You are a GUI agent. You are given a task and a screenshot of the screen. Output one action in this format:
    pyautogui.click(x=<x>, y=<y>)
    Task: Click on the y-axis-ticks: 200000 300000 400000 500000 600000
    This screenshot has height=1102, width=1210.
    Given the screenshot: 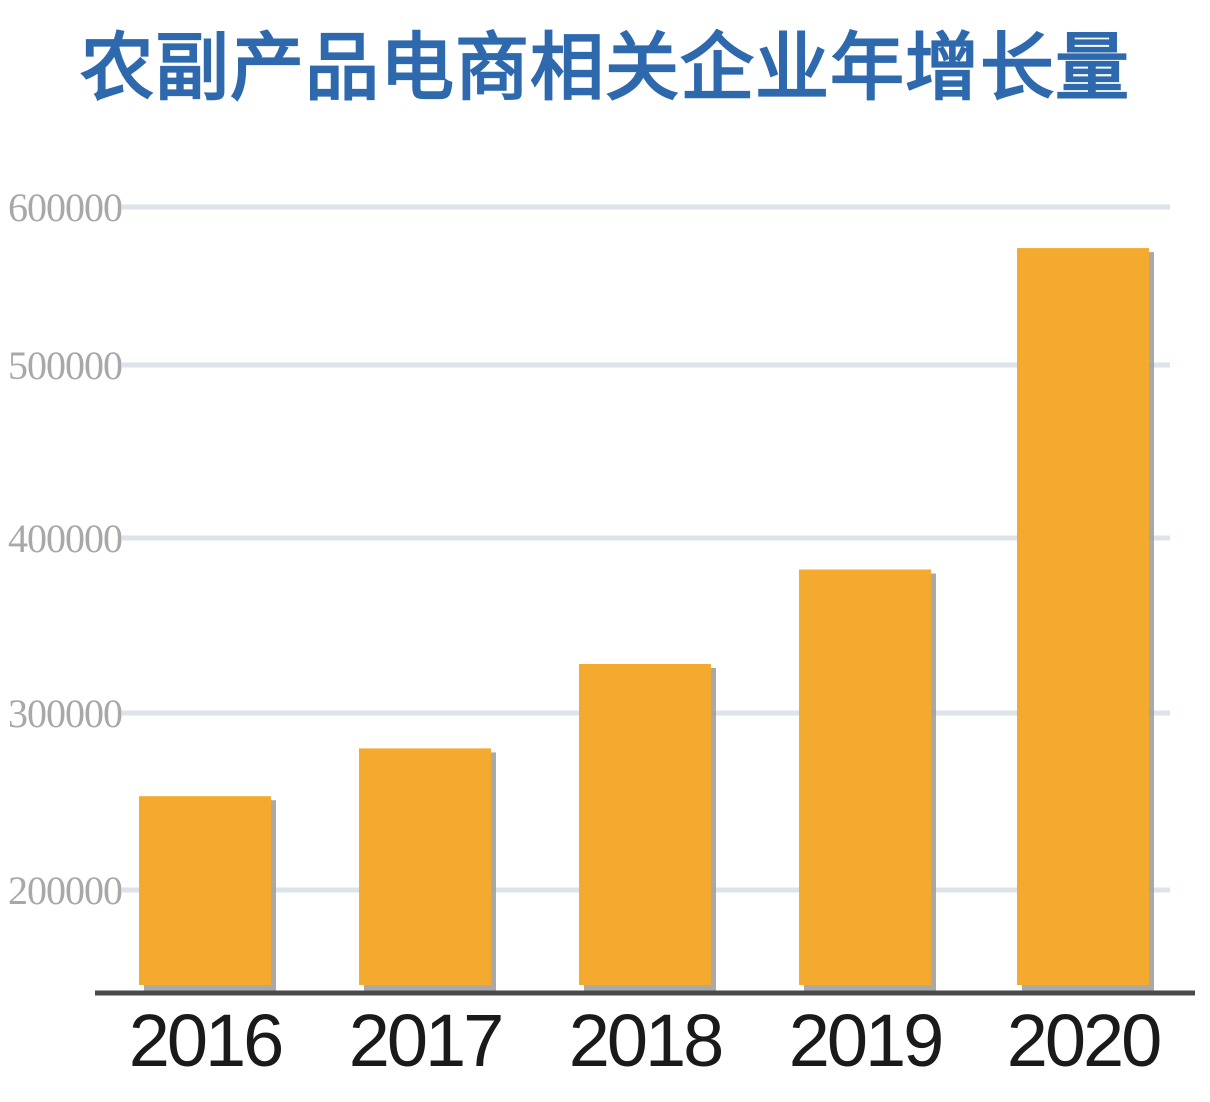 What is the action you would take?
    pyautogui.click(x=65, y=549)
    